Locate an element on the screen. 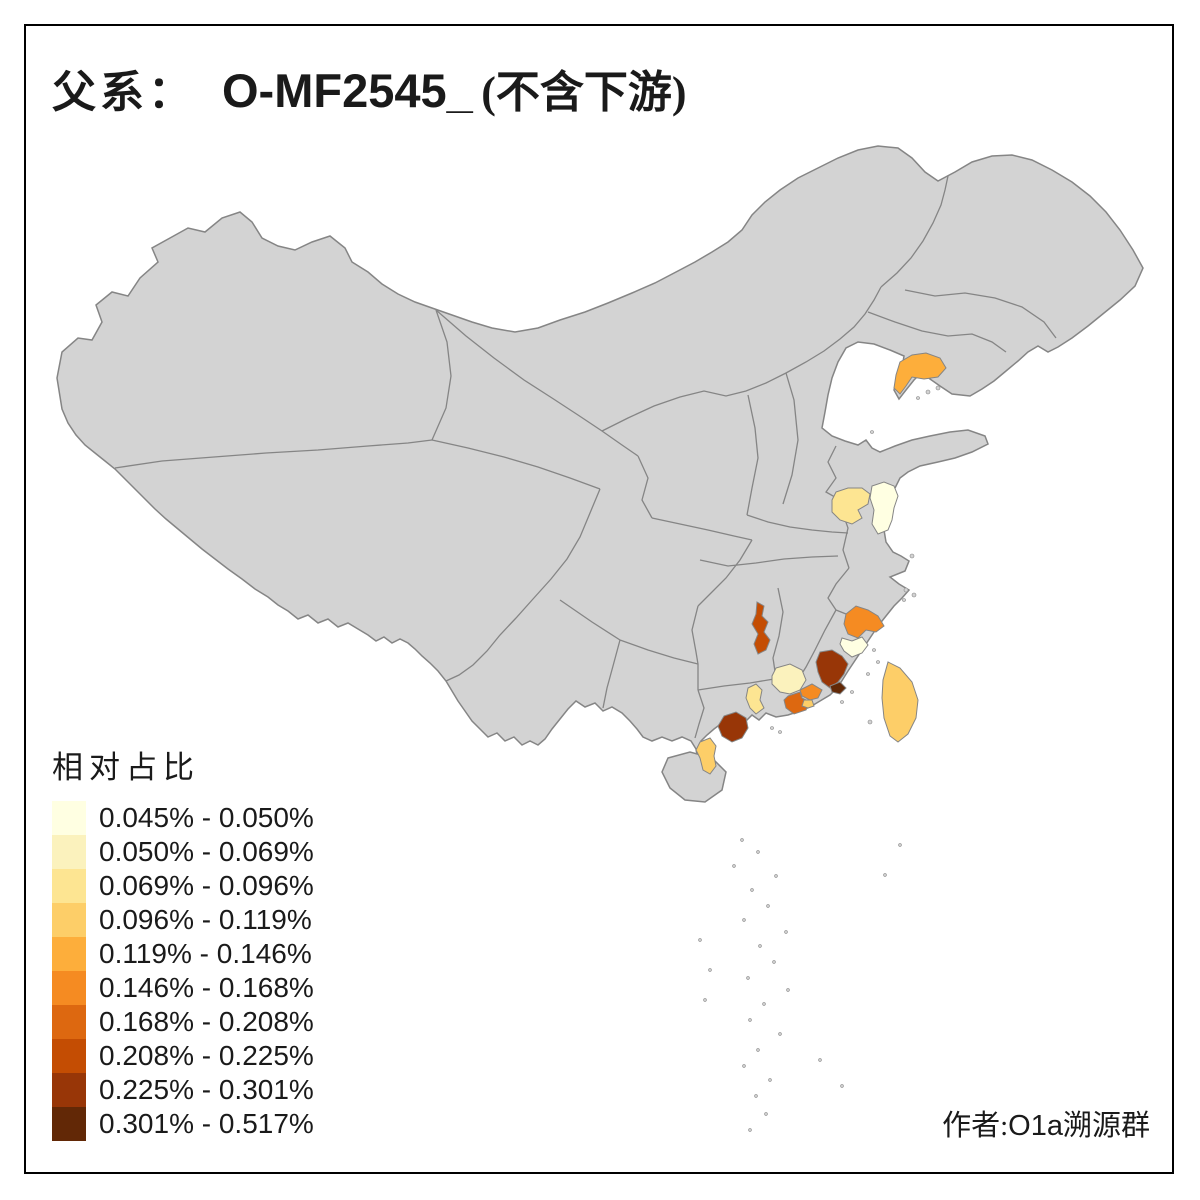  legend-label: 0.119% - 0.146% is located at coordinates (205, 953).